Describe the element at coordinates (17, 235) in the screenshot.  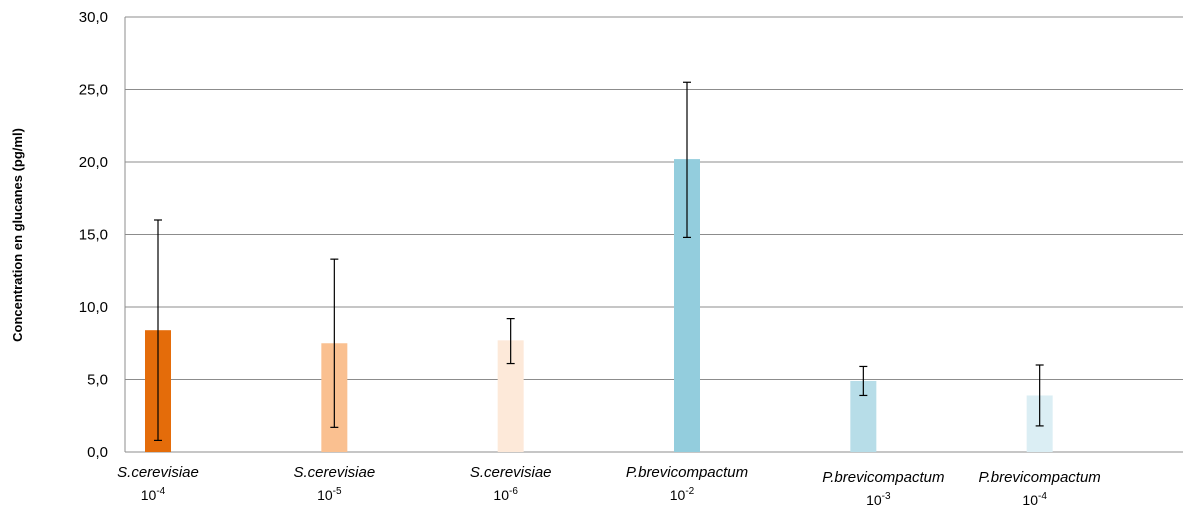
I see `y-axis-title: Concentration en glucanes (pg/ml)` at that location.